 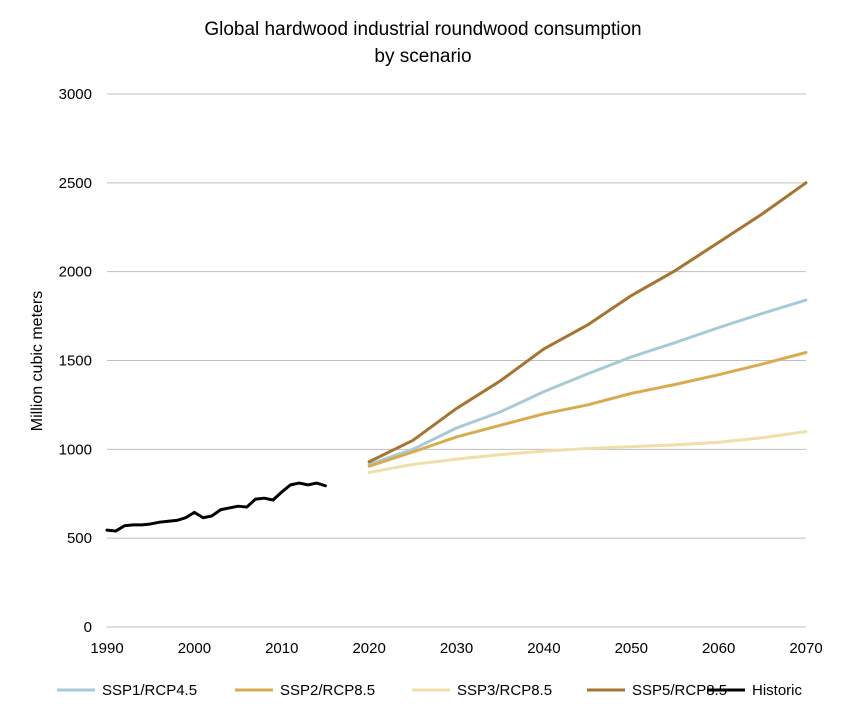 I want to click on x-tick-label-2070: 2070, so click(x=805, y=648).